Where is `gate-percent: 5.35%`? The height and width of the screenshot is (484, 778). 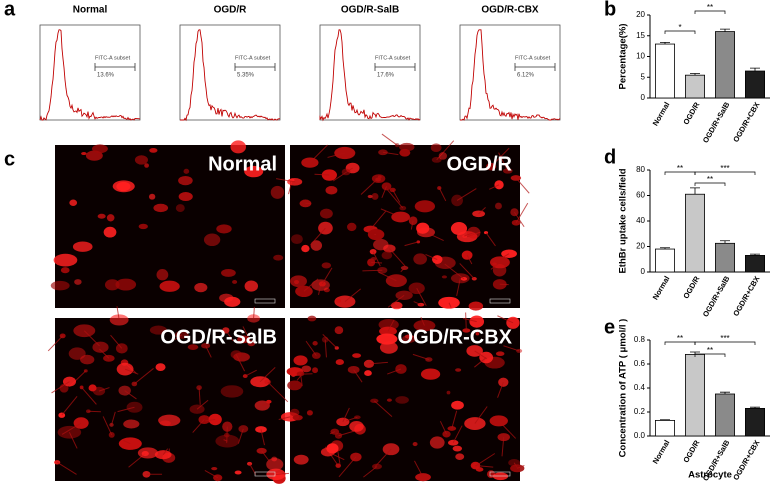
gate-percent: 5.35% is located at coordinates (246, 76).